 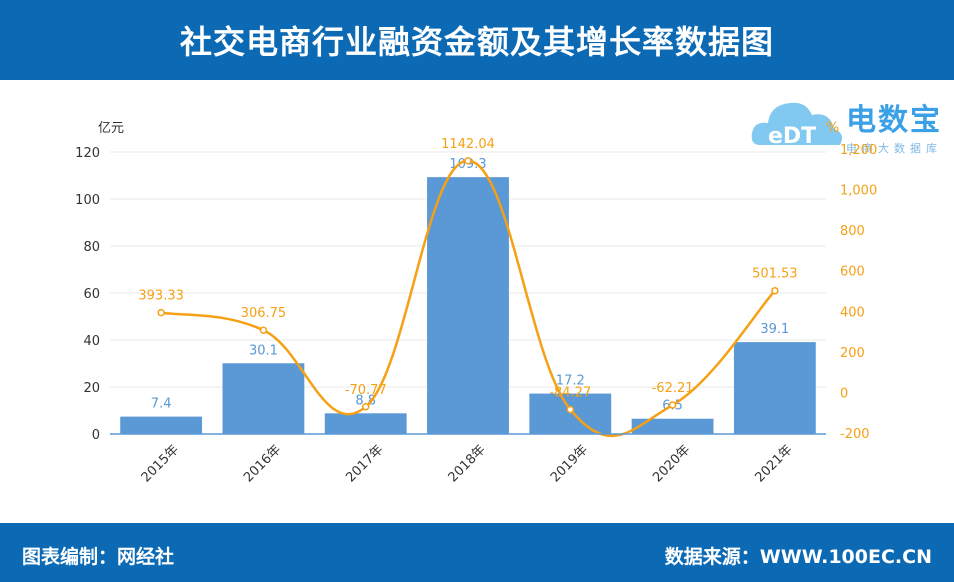 What do you see at coordinates (798, 557) in the screenshot?
I see `footer-source: 数据来源：WWW.100EC.CN` at bounding box center [798, 557].